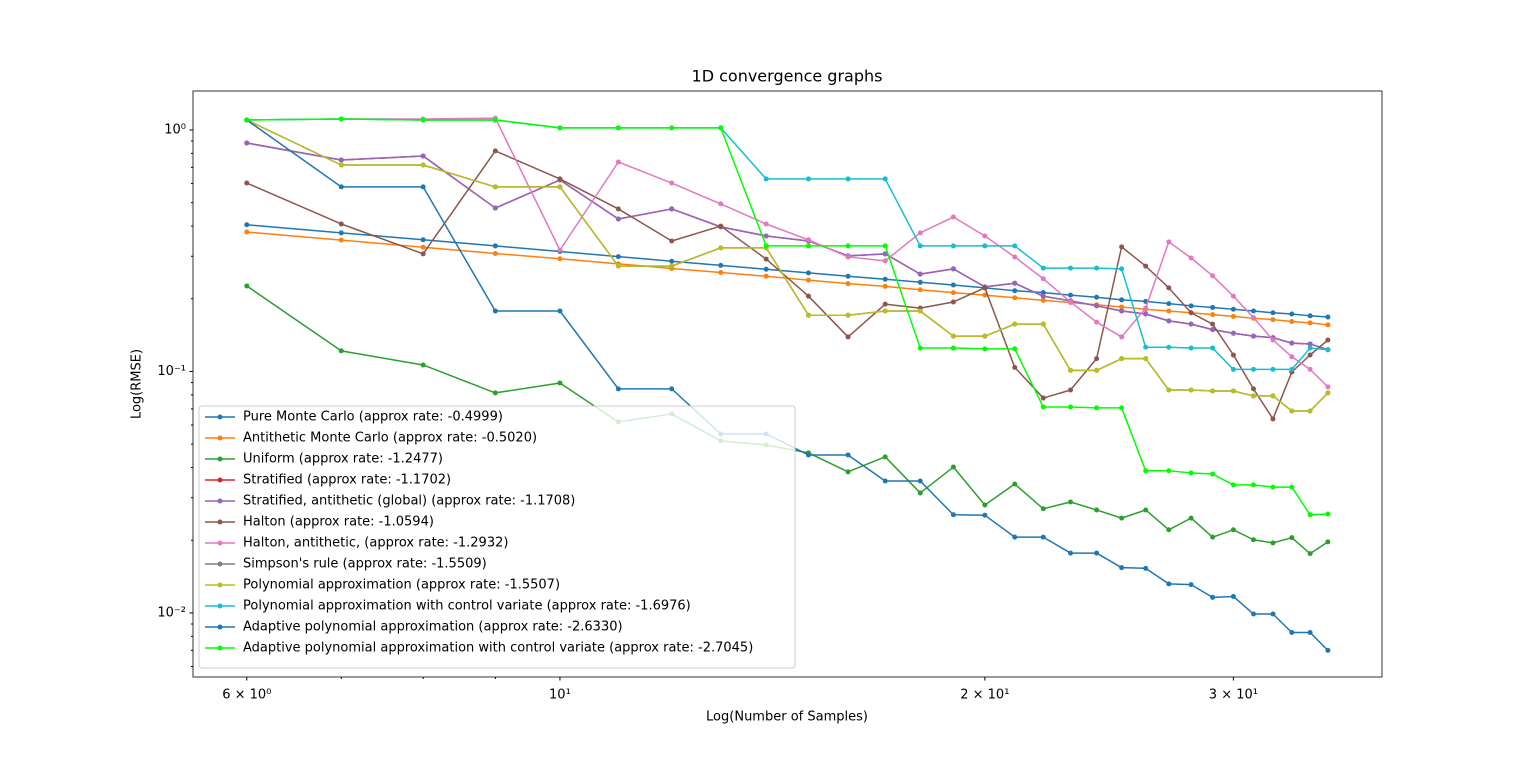  I want to click on legend-label: Simpson's rule (approx rate: -1.5509), so click(365, 564).